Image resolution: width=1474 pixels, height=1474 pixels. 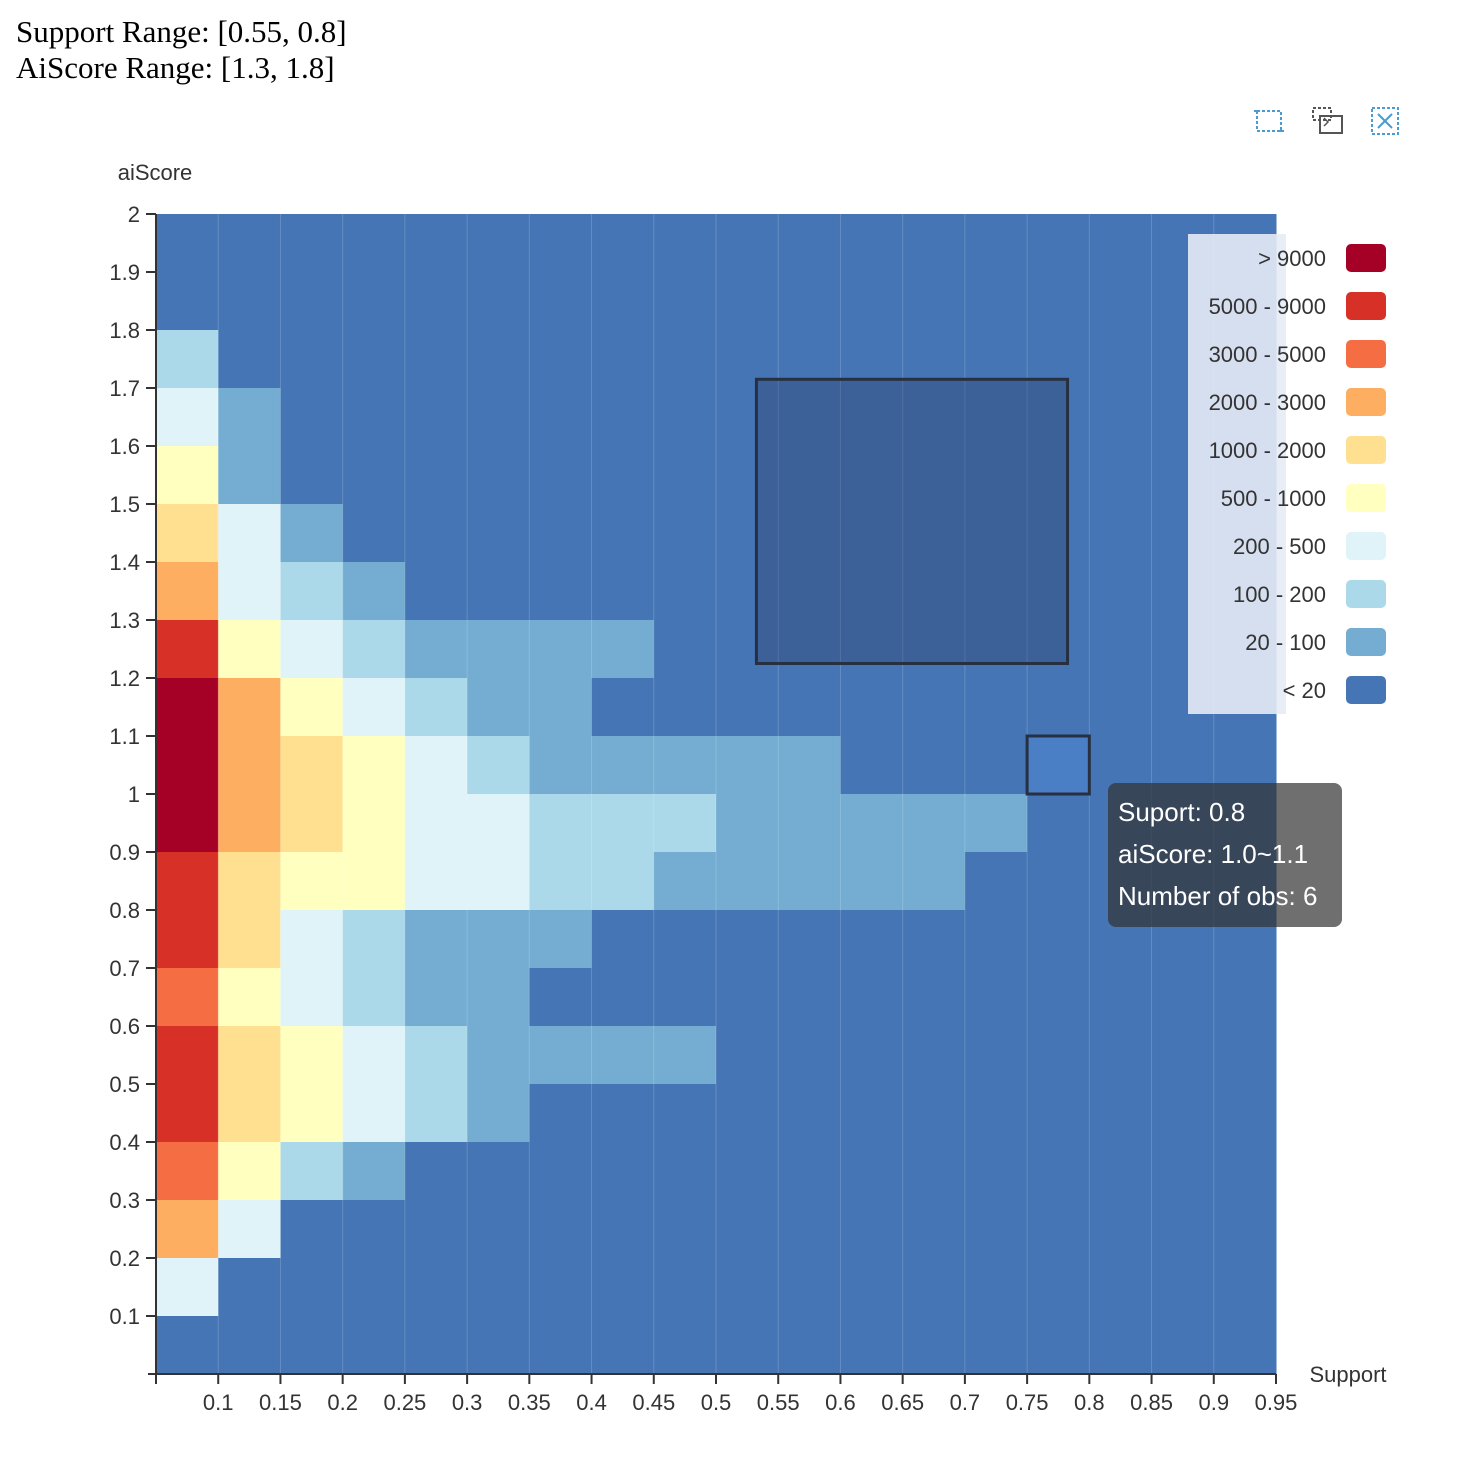 I want to click on selection-brush, so click(x=912, y=521).